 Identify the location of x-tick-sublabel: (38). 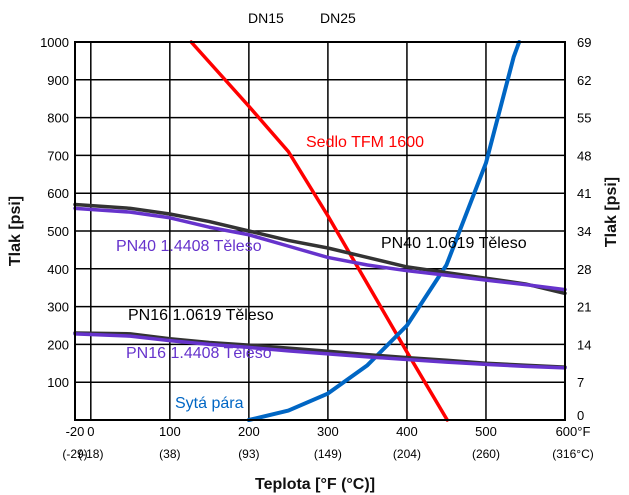
(169, 454).